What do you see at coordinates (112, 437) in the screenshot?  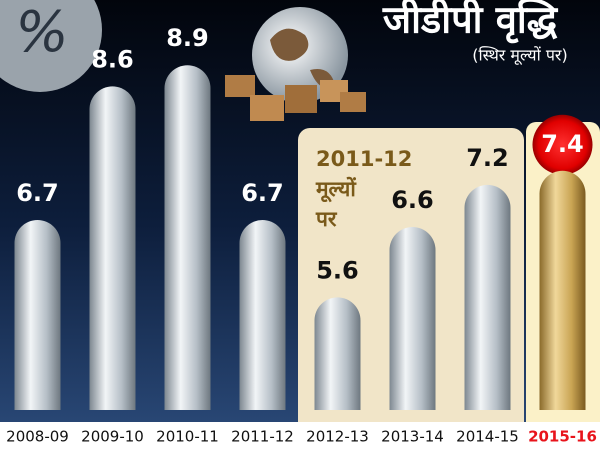 I see `x-tick-label: 2009-10` at bounding box center [112, 437].